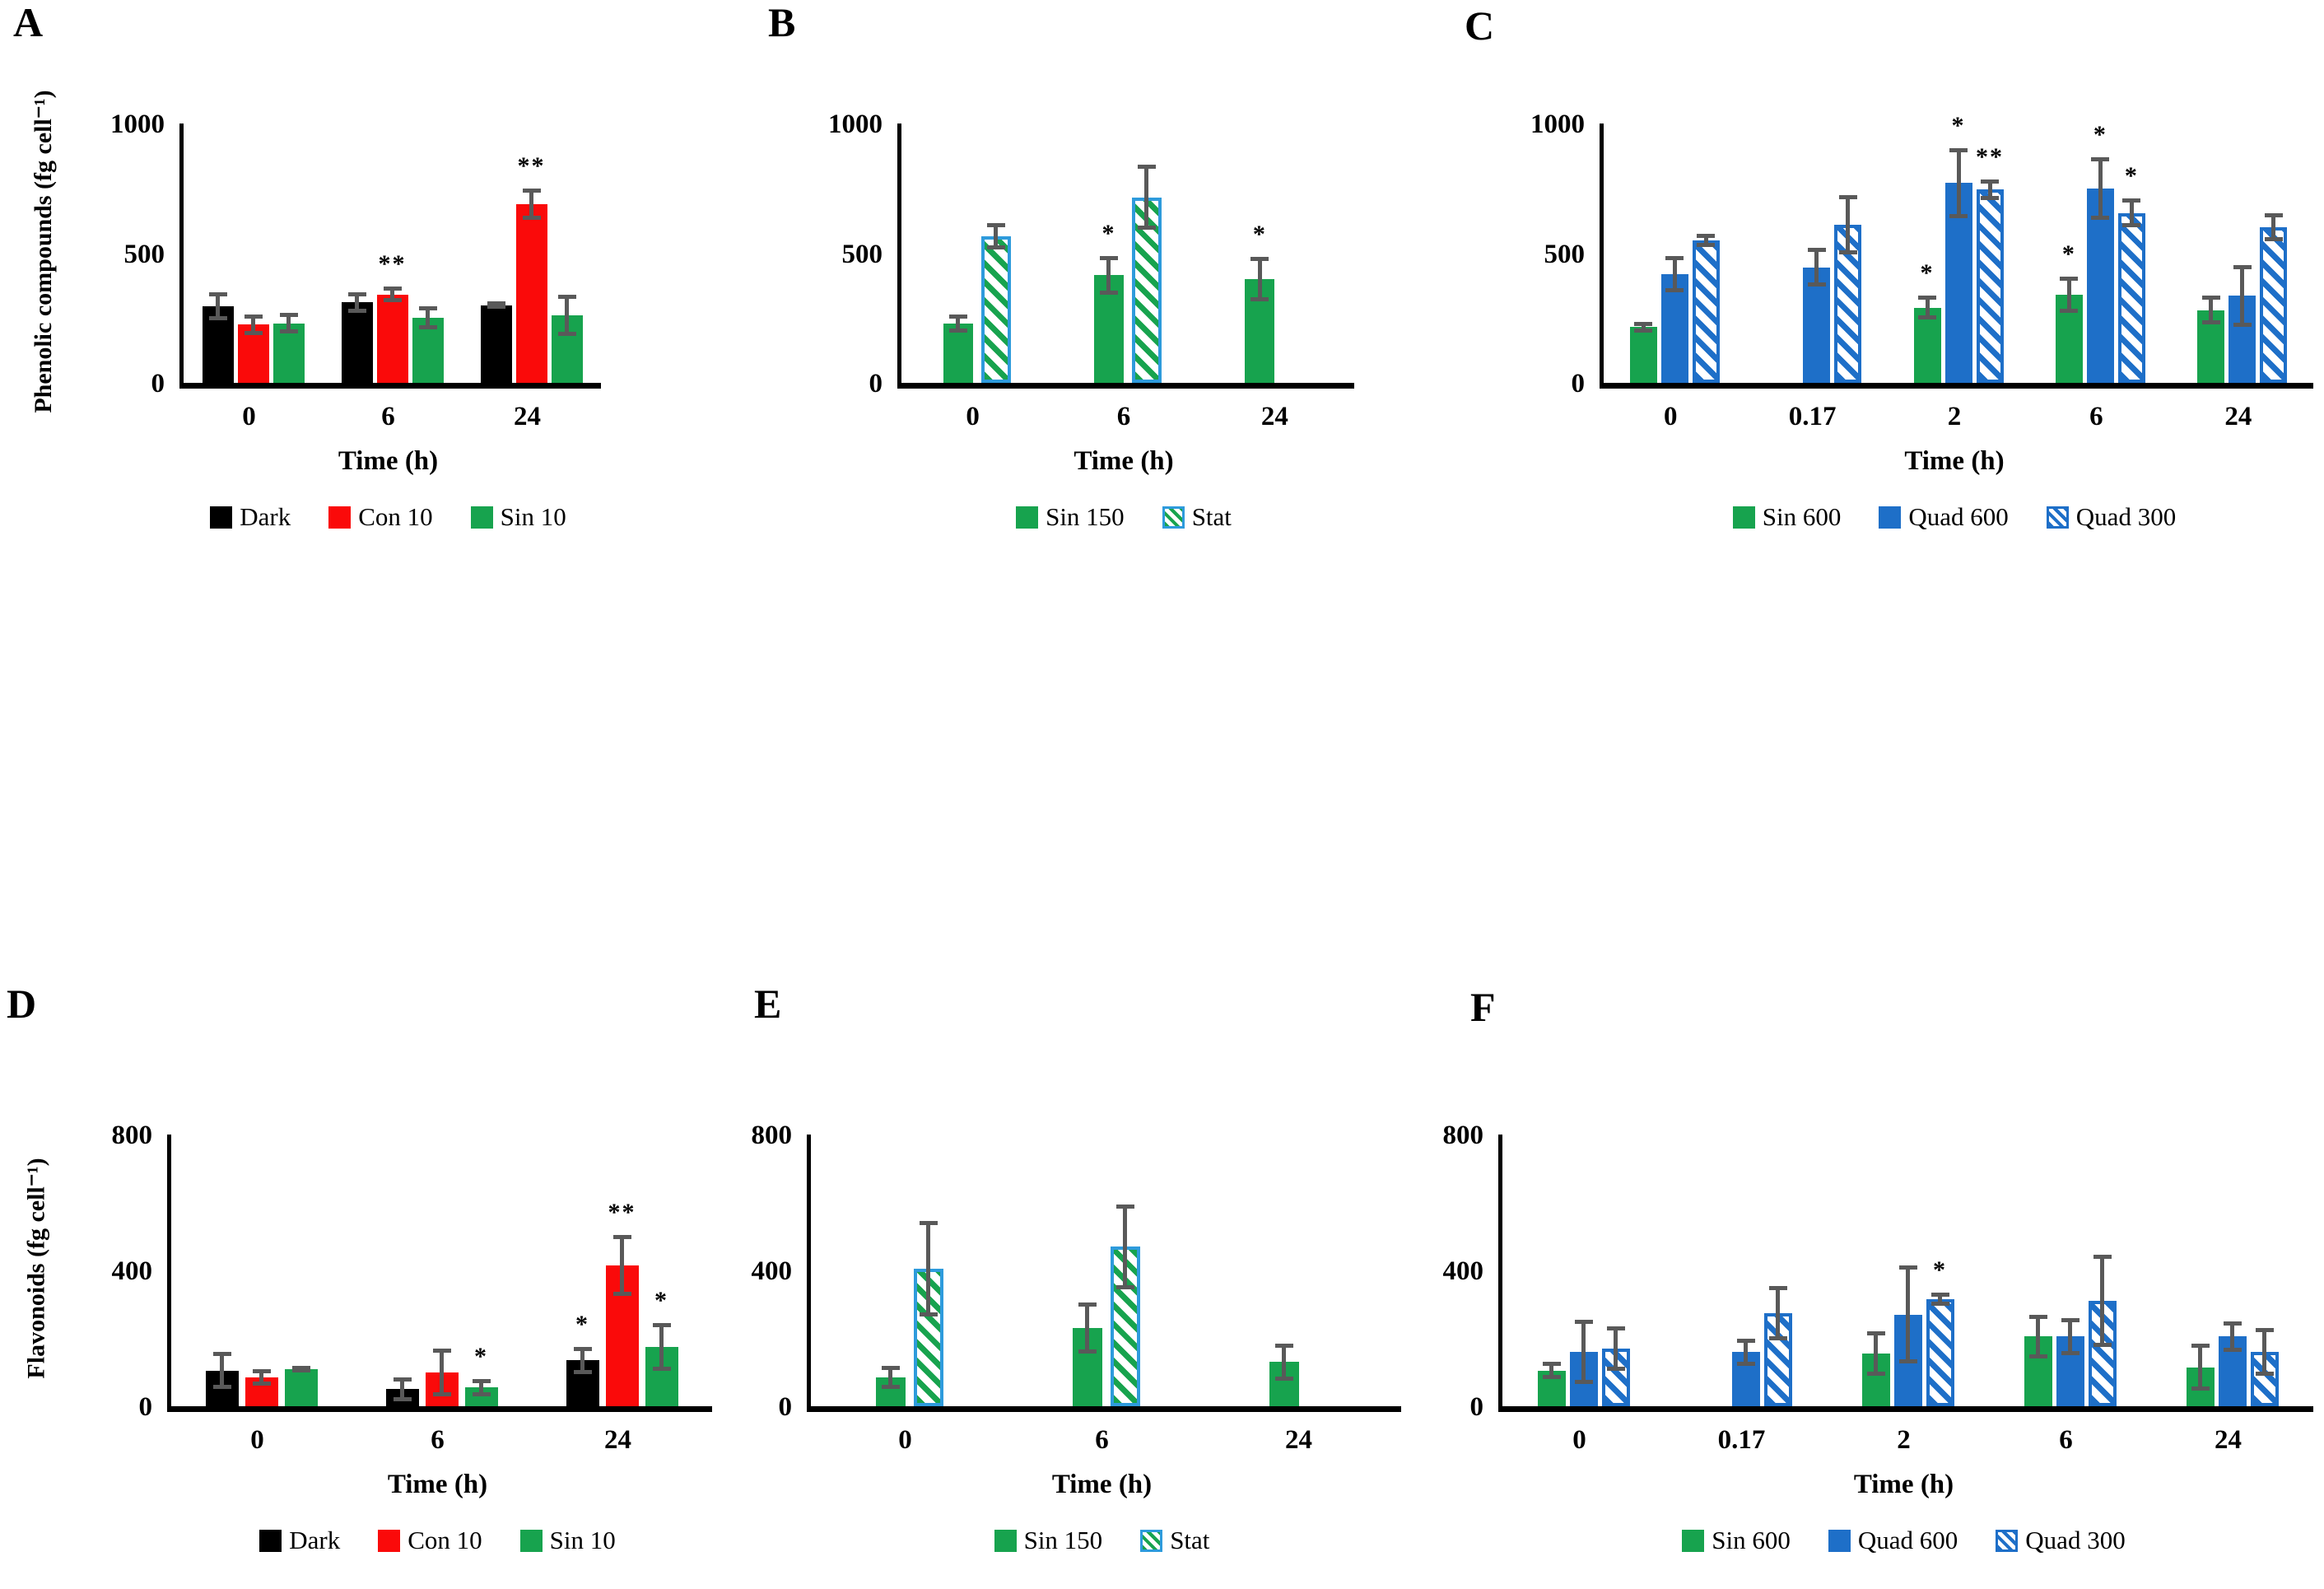 The image size is (2324, 1589). What do you see at coordinates (855, 125) in the screenshot?
I see `y-tick-label: 1000` at bounding box center [855, 125].